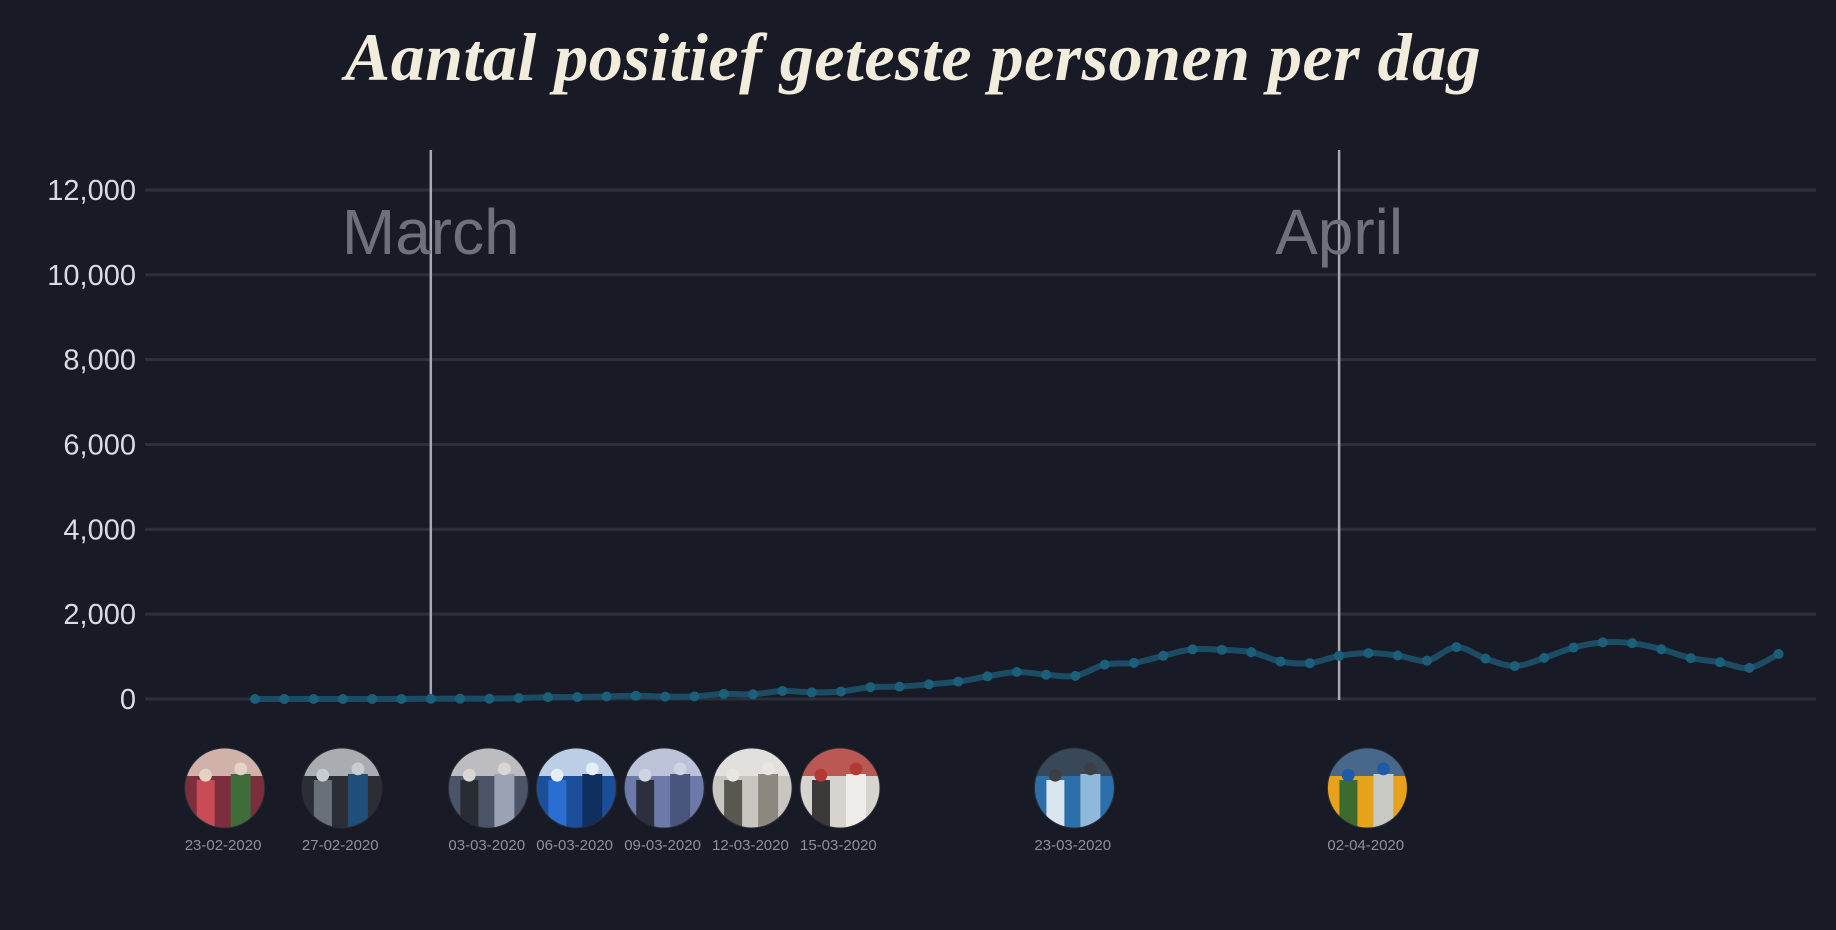 The image size is (1836, 930). What do you see at coordinates (431, 232) in the screenshot?
I see `month-label: March` at bounding box center [431, 232].